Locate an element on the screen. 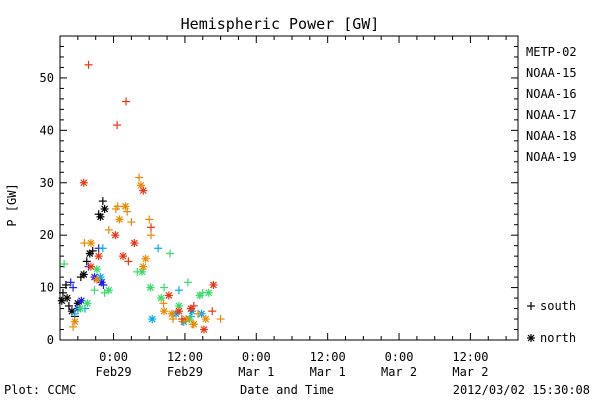 The width and height of the screenshot is (600, 400). y-tick-label: 20 is located at coordinates (47, 235).